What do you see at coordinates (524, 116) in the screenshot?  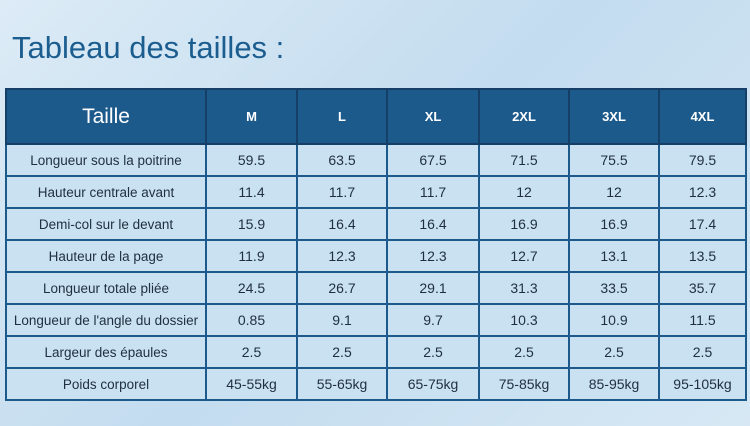 I see `column-header: 2XL` at bounding box center [524, 116].